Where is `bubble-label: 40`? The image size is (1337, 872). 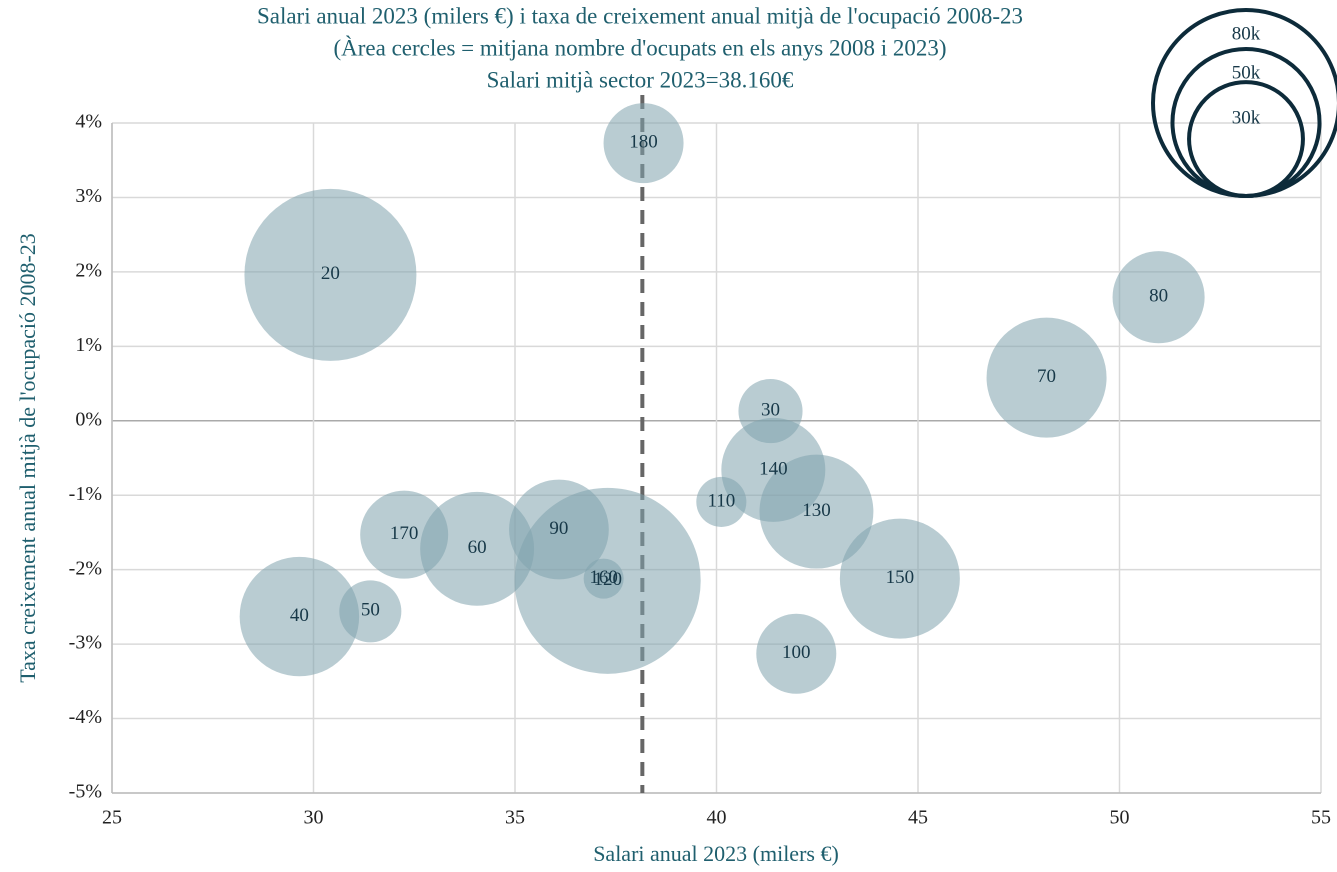 bubble-label: 40 is located at coordinates (299, 615).